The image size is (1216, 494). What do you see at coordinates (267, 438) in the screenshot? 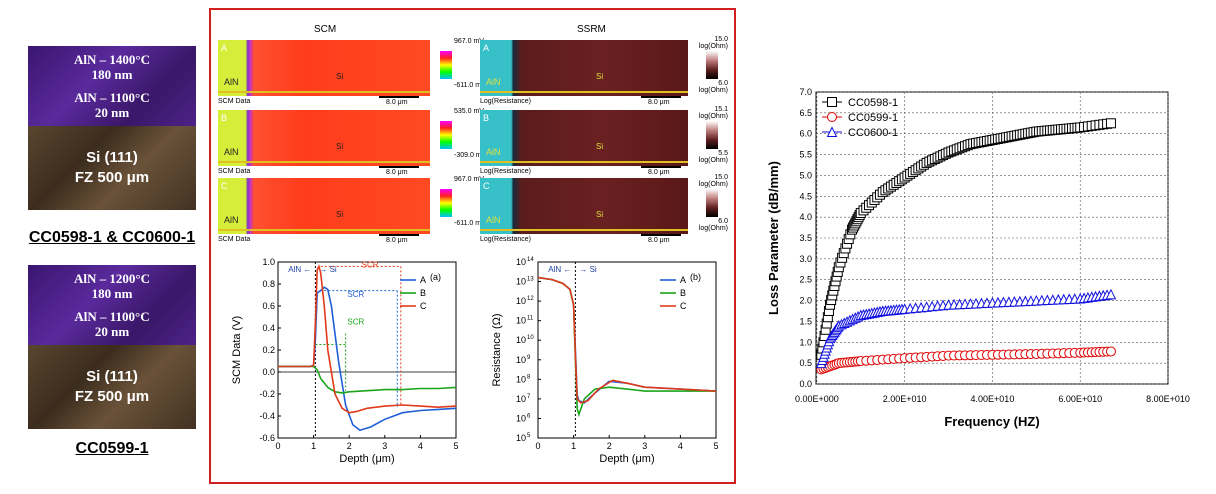
I see `y-tick-label: -0.6` at bounding box center [267, 438].